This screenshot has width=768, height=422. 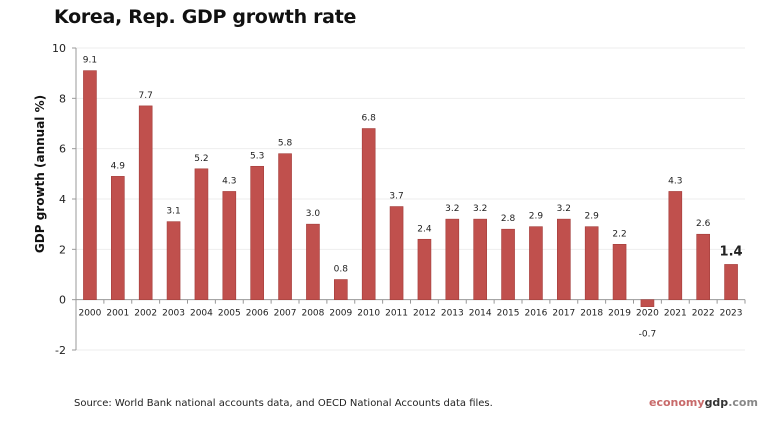 What do you see at coordinates (508, 314) in the screenshot?
I see `x-tick-label: 2015` at bounding box center [508, 314].